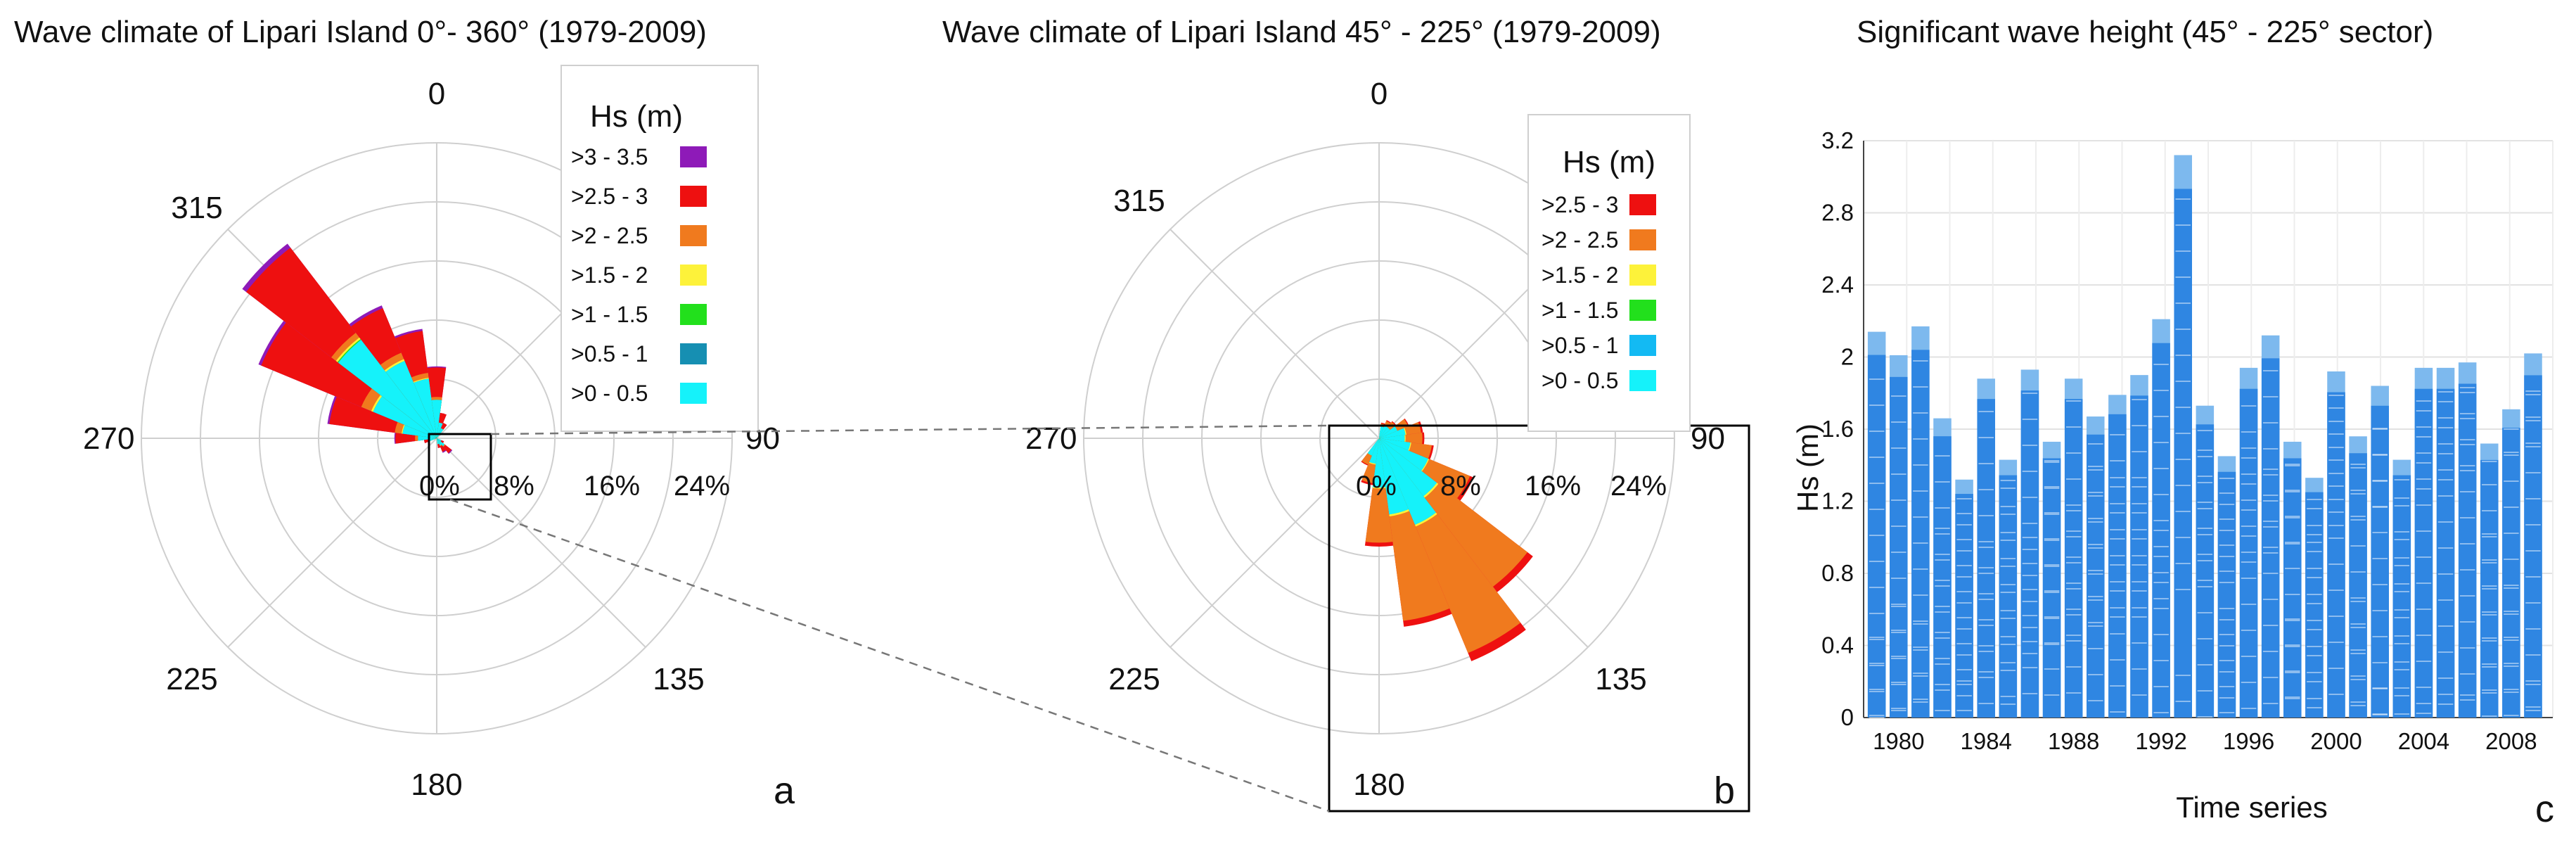 The image size is (2576, 847). I want to click on y-tick-label: 0.4, so click(1838, 645).